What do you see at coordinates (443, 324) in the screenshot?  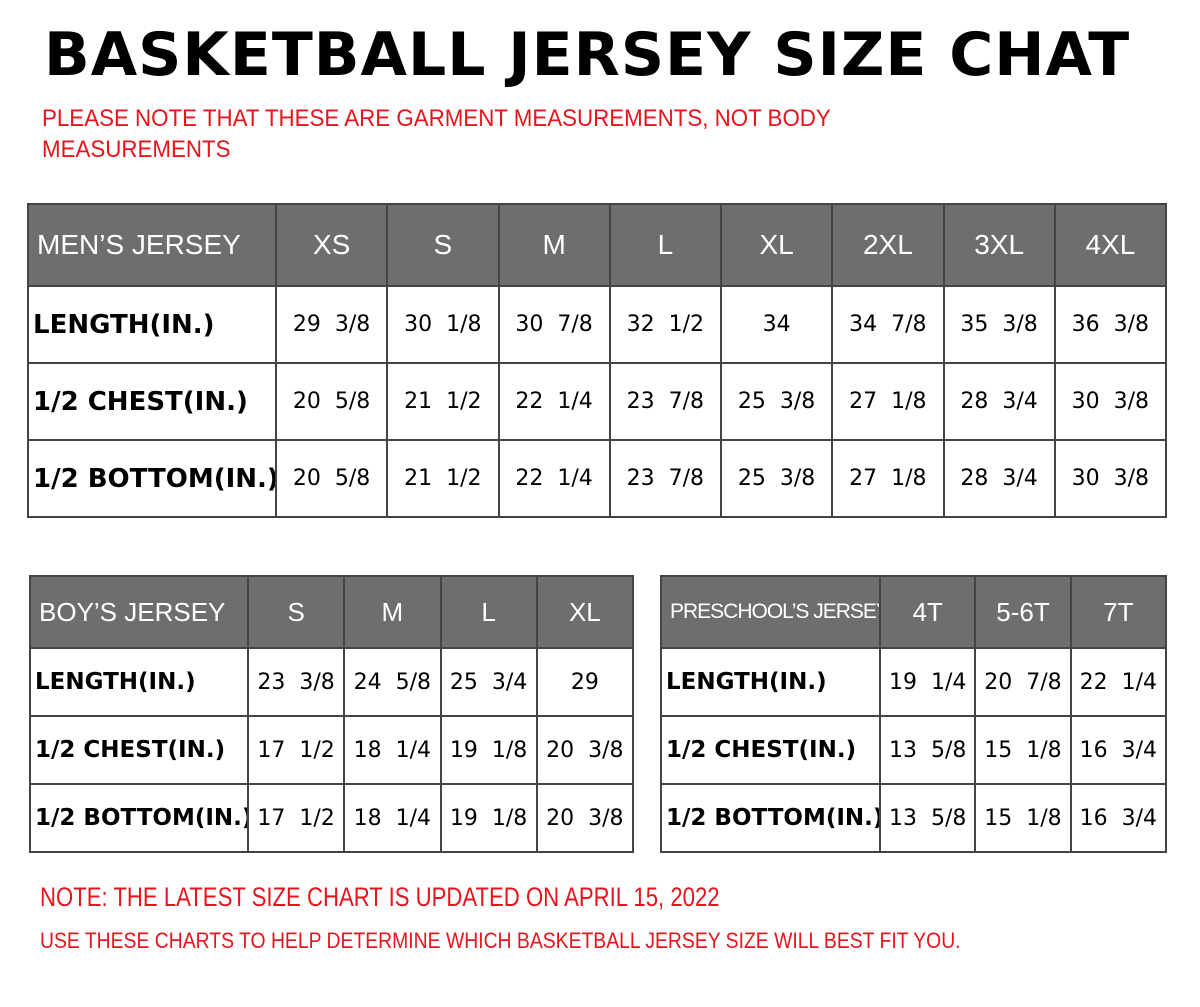 I see `measurement-value: 30 1/8` at bounding box center [443, 324].